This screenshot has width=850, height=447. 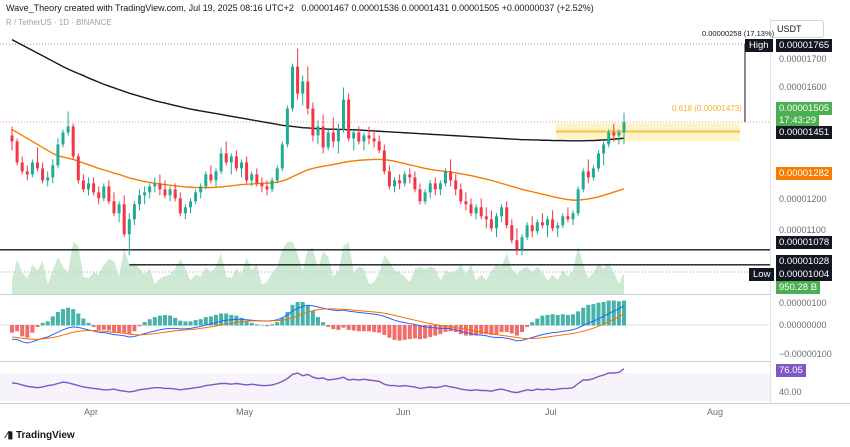 I want to click on low-price-tag: 0.00001004, so click(x=804, y=274).